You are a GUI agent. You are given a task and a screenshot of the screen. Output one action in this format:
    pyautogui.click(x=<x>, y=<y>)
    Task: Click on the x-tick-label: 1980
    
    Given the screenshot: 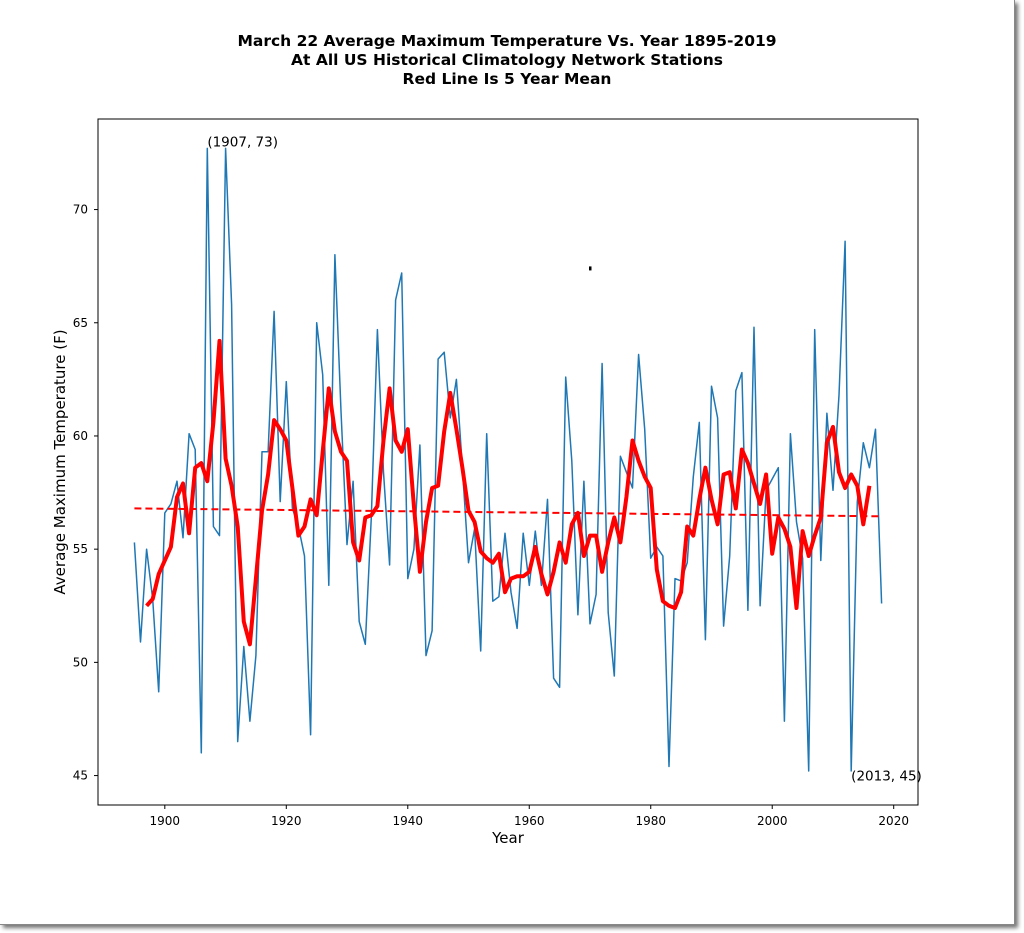 What is the action you would take?
    pyautogui.click(x=650, y=821)
    